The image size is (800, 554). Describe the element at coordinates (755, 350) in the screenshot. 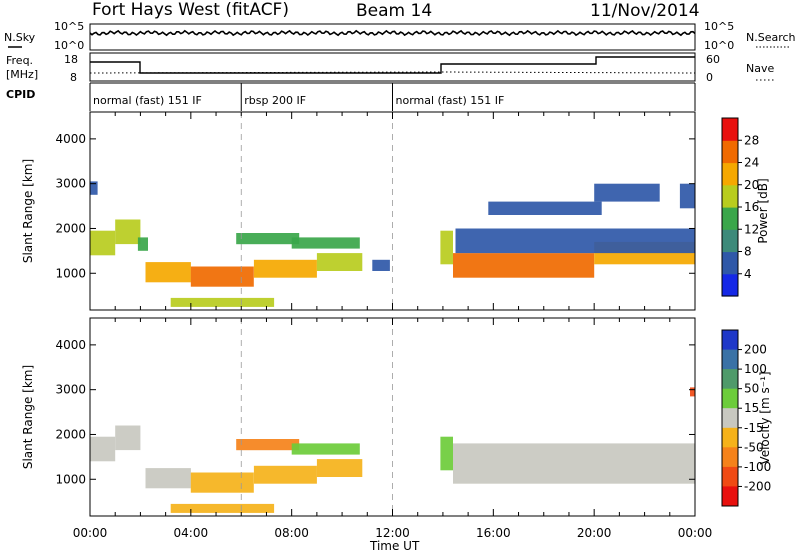

I see `colorbar-tick-label: 200` at that location.